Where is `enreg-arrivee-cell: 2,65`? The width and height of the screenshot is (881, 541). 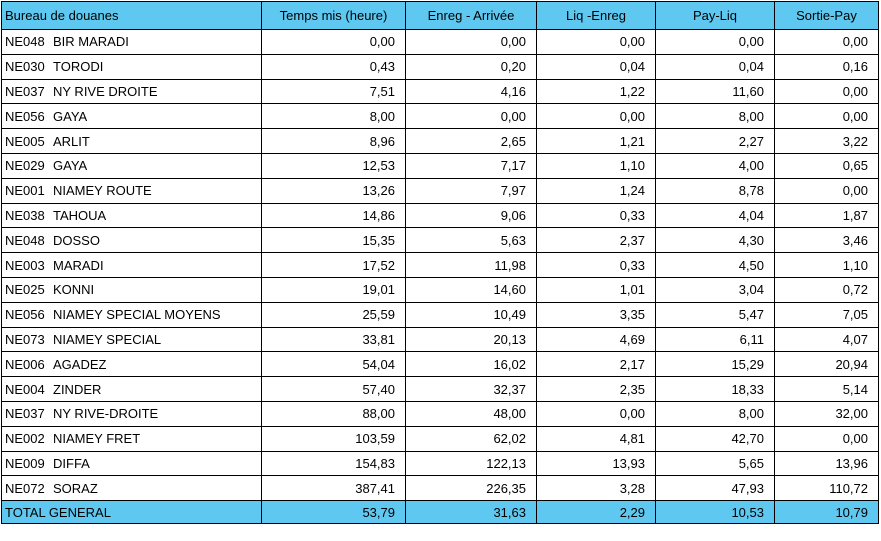 enreg-arrivee-cell: 2,65 is located at coordinates (471, 141).